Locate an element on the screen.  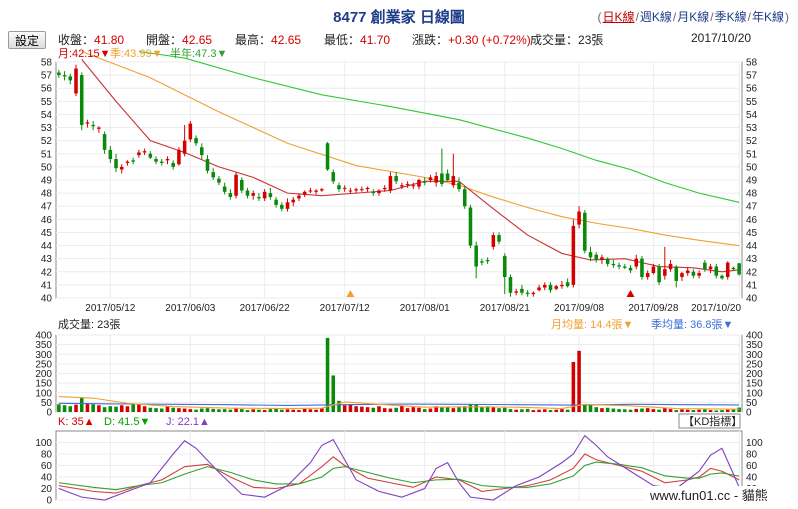
kd-tick-label-left: 100 is located at coordinates (43, 443).